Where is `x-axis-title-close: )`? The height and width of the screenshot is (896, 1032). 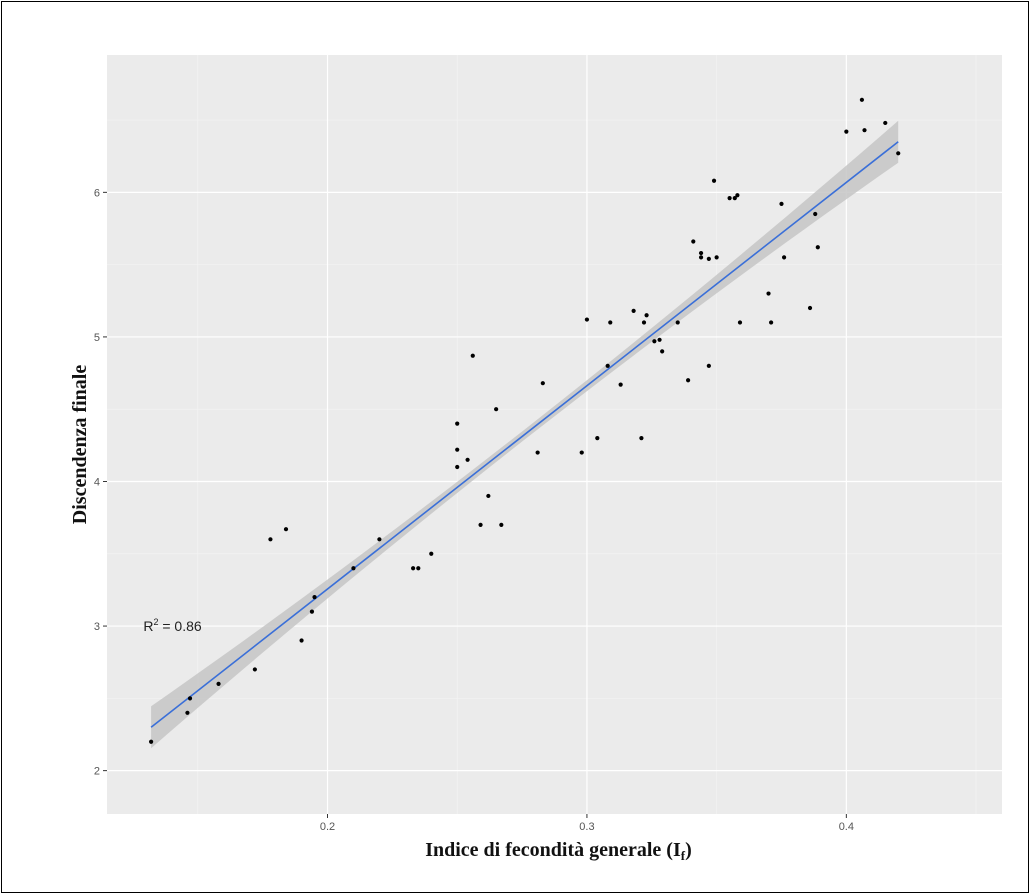
x-axis-title-close: ) is located at coordinates (688, 850).